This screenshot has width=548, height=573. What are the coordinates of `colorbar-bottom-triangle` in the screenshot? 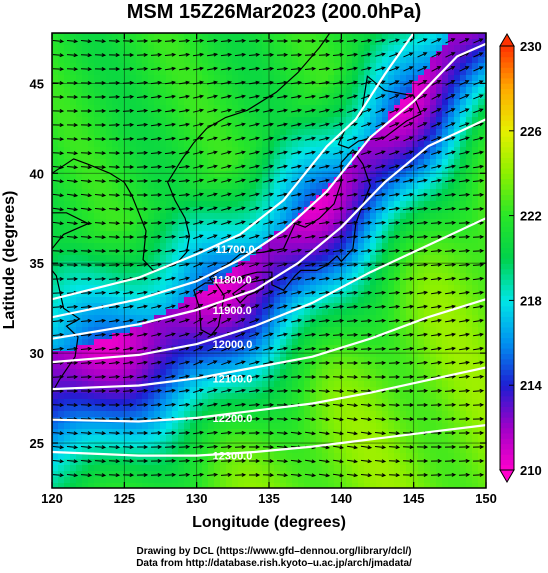 It's located at (507, 476).